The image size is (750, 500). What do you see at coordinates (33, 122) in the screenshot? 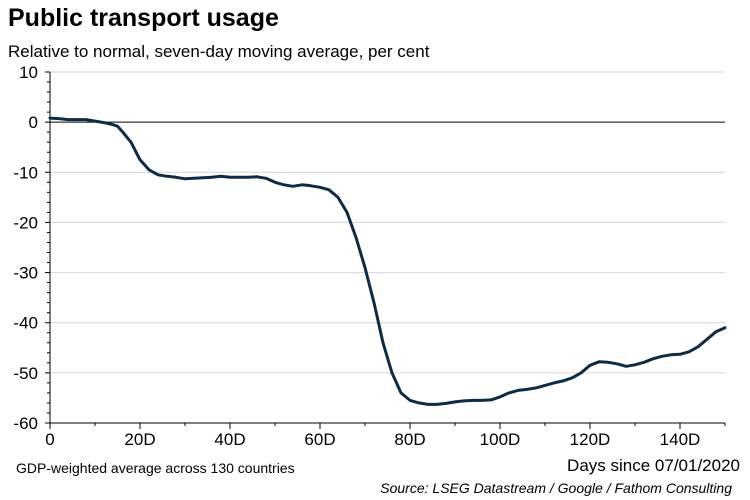
I see `y-tick-label: 0` at bounding box center [33, 122].